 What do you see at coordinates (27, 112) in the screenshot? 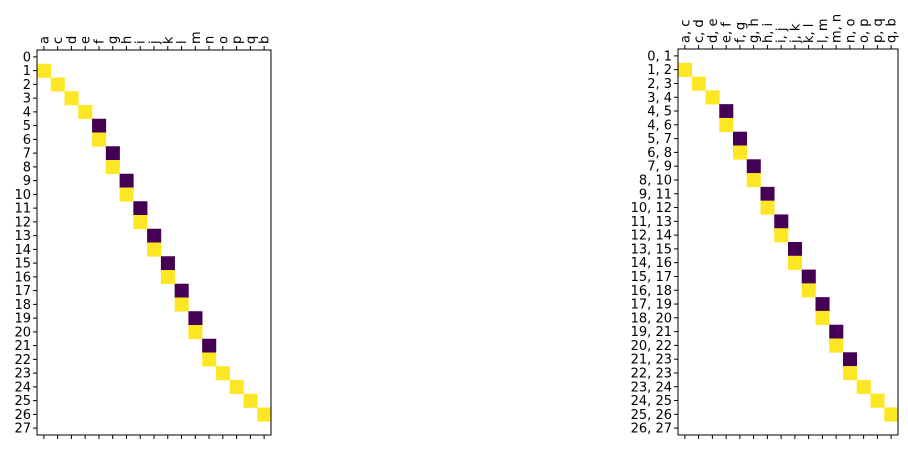
I see `y-tick-label: 4` at bounding box center [27, 112].